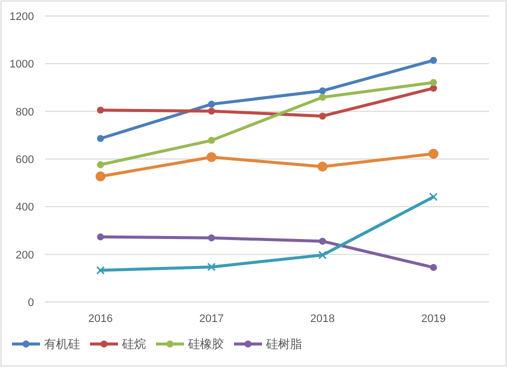 The height and width of the screenshot is (368, 507). Describe the element at coordinates (433, 319) in the screenshot. I see `x-tick-label: 2019` at that location.